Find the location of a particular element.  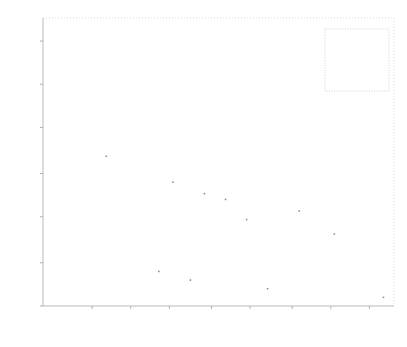

y-axis-ticks is located at coordinates (41, 173).